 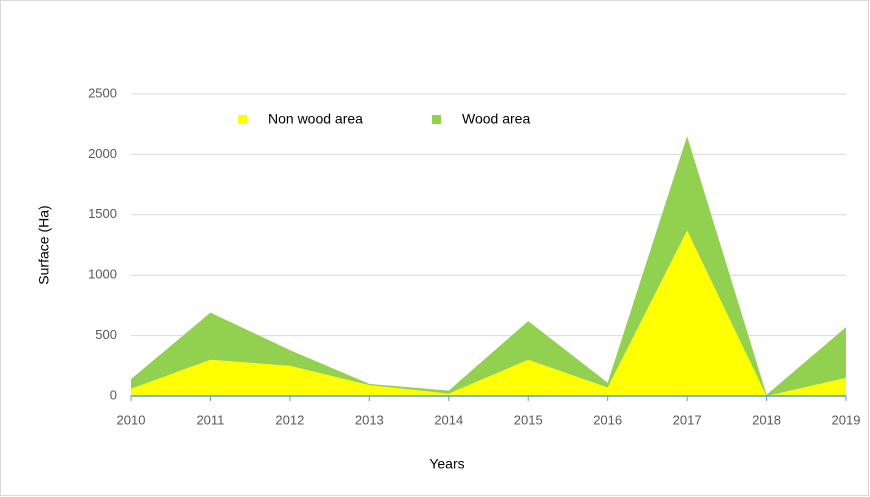 What do you see at coordinates (102, 153) in the screenshot?
I see `y-tick-label: 2000` at bounding box center [102, 153].